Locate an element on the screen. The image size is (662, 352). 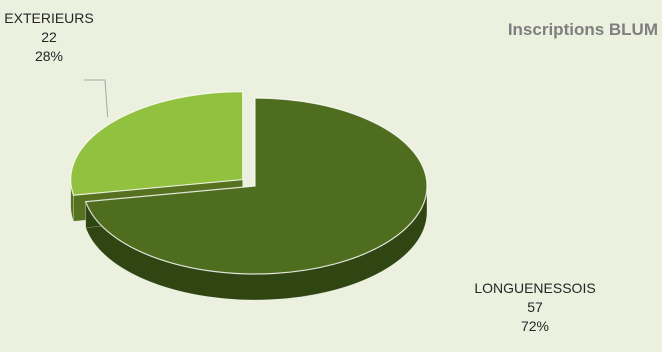
data-label-category: LONGUENESSOIS is located at coordinates (535, 288).